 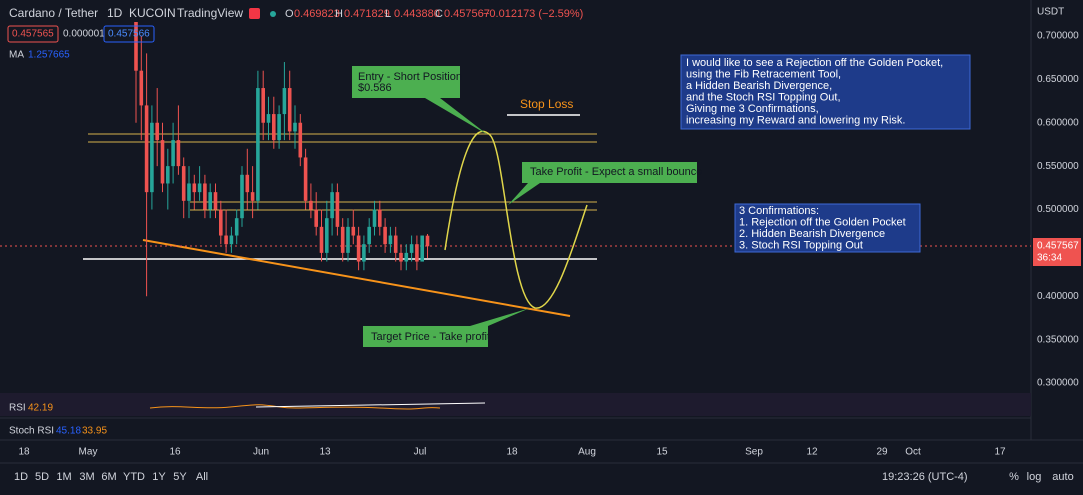 What do you see at coordinates (159, 477) in the screenshot?
I see `range-button: 1Y` at bounding box center [159, 477].